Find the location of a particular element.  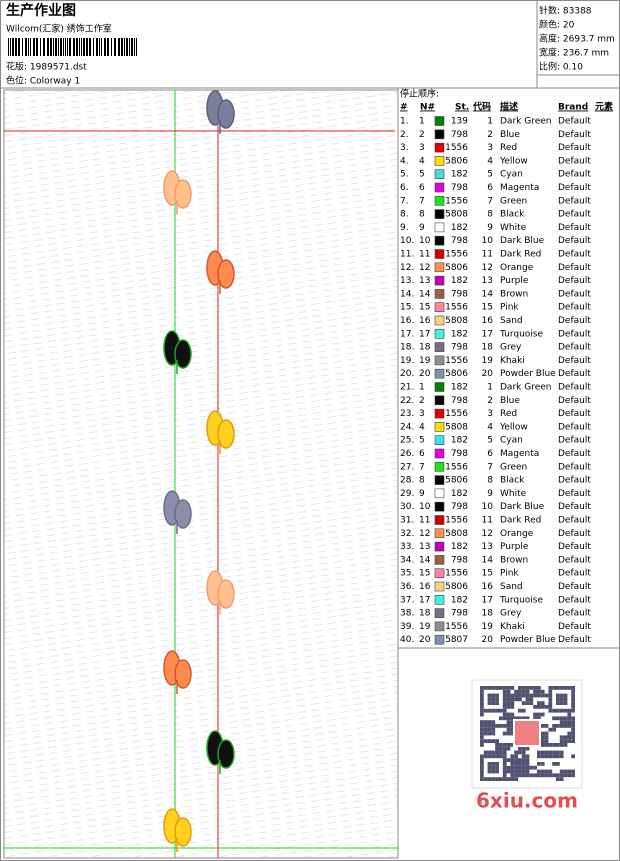

column-header: 代码 is located at coordinates (481, 107).